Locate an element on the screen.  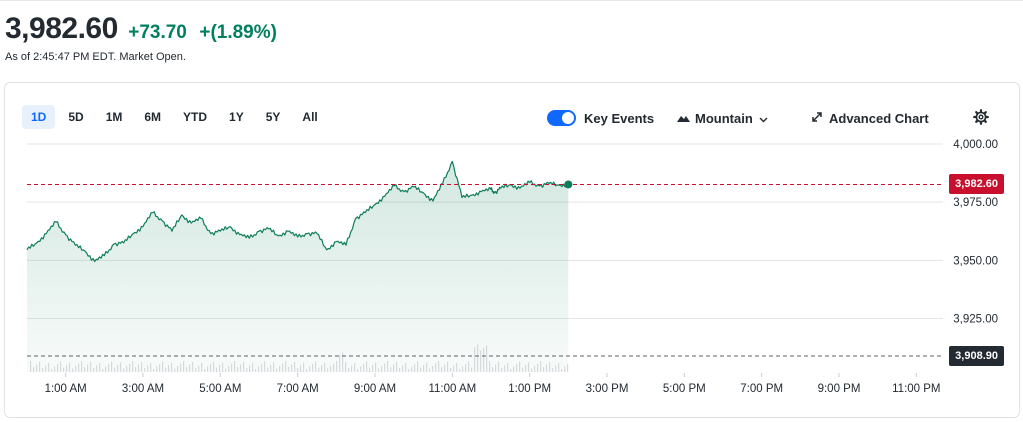
range-tab: All is located at coordinates (310, 117).